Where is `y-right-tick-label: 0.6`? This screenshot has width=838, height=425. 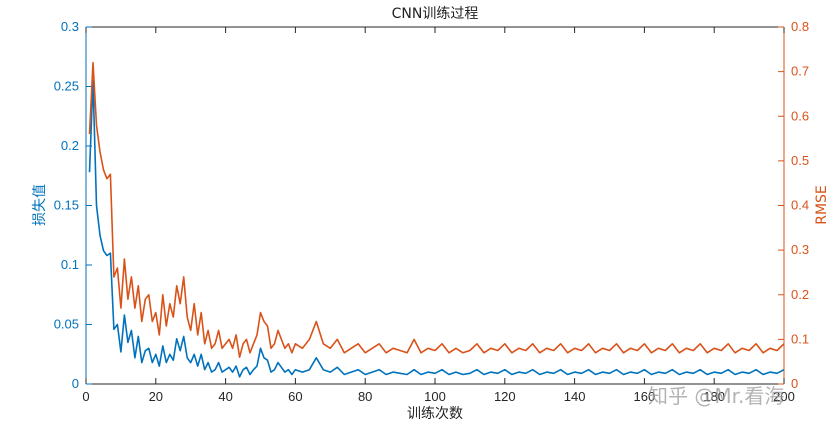
y-right-tick-label: 0.6 is located at coordinates (800, 115).